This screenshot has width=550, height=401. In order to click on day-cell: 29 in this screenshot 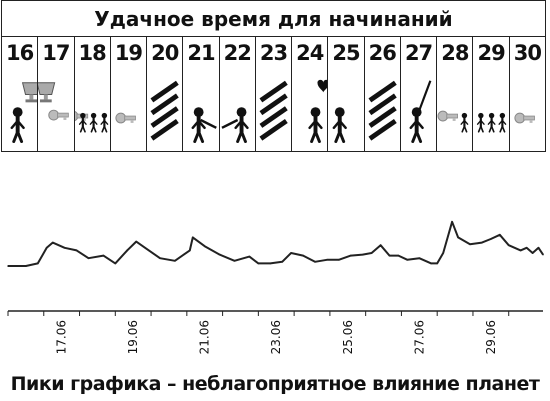, I will do `click(491, 94)`.